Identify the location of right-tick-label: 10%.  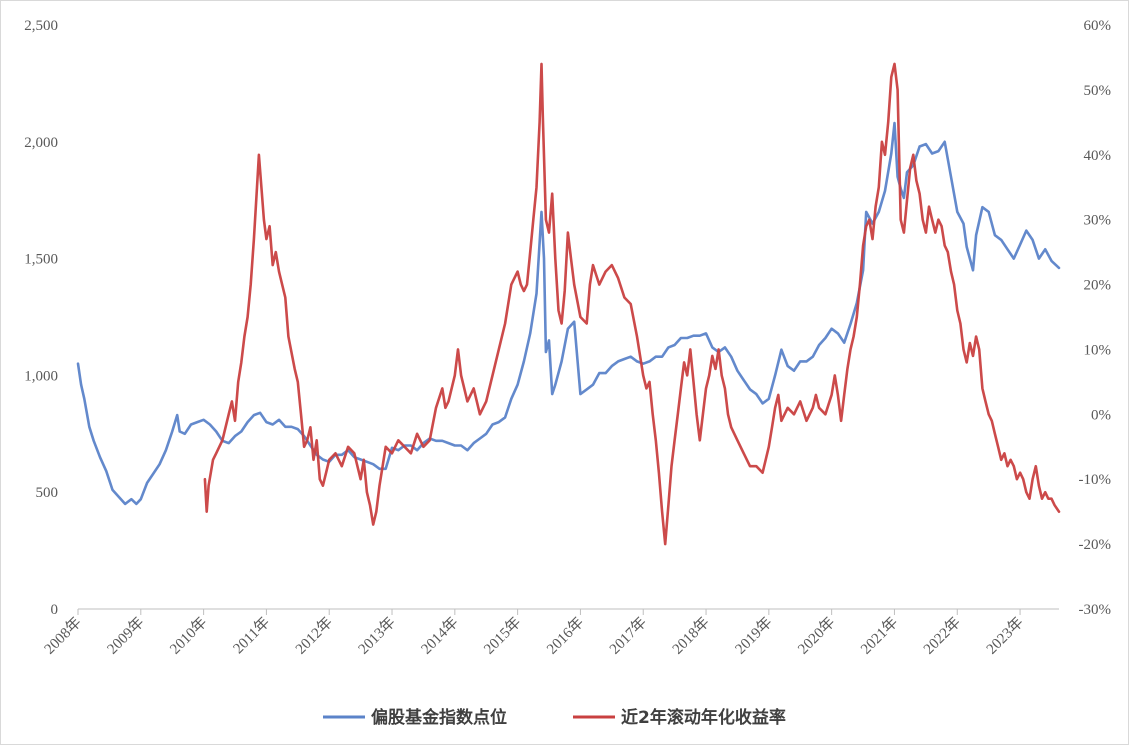
(1098, 350).